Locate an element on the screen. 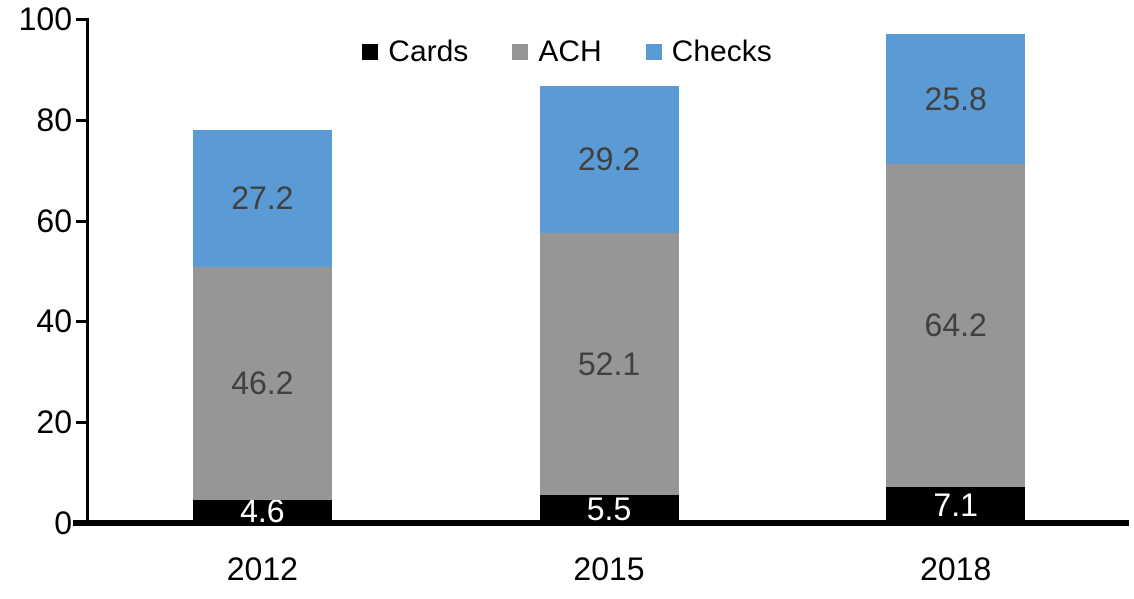  chart-legend: Cards ACH Checks is located at coordinates (567, 52).